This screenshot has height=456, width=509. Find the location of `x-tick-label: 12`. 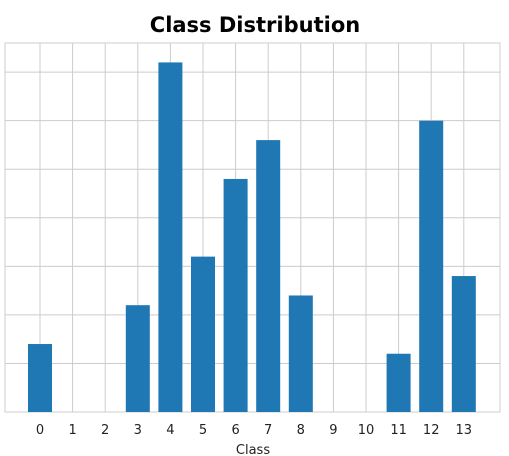

x-tick-label: 12 is located at coordinates (431, 430).